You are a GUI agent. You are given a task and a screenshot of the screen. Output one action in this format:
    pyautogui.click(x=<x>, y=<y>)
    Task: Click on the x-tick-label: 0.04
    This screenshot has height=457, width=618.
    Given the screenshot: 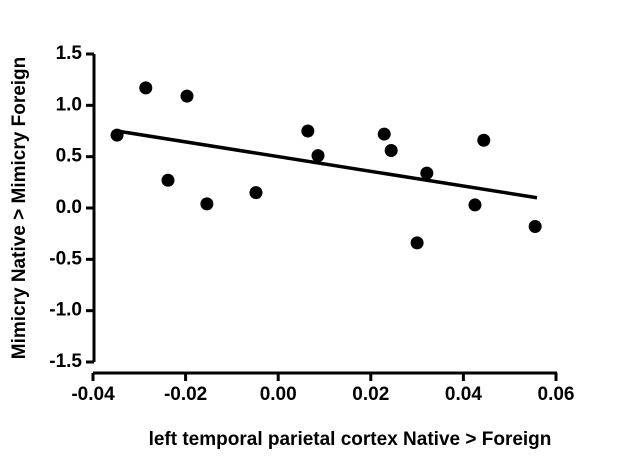 What is the action you would take?
    pyautogui.click(x=463, y=394)
    